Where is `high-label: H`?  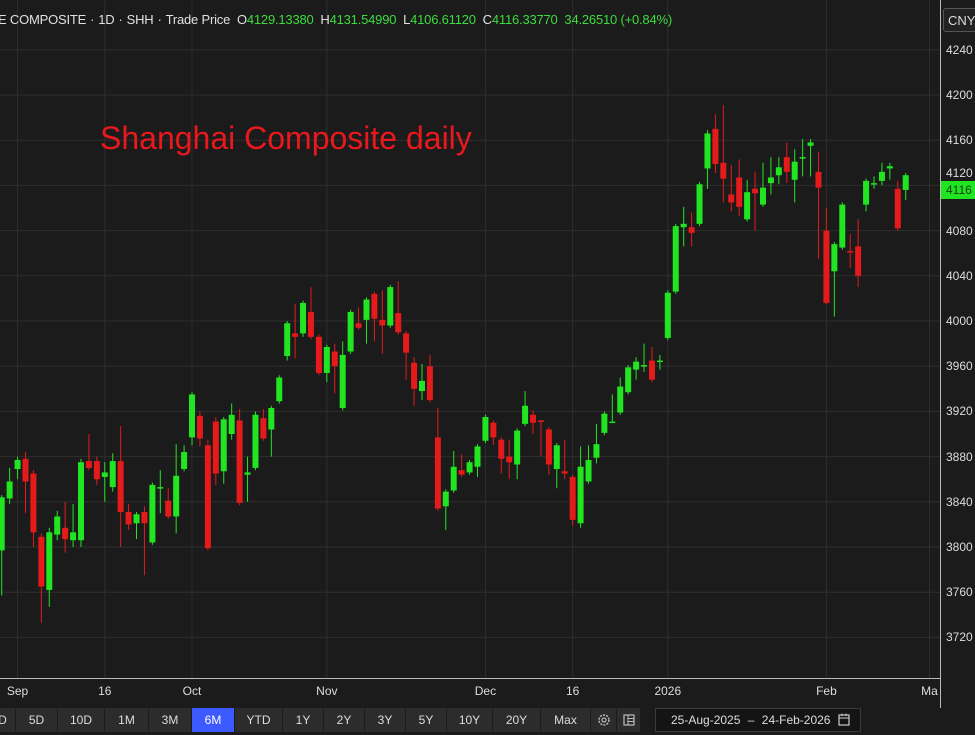
high-label: H is located at coordinates (325, 19).